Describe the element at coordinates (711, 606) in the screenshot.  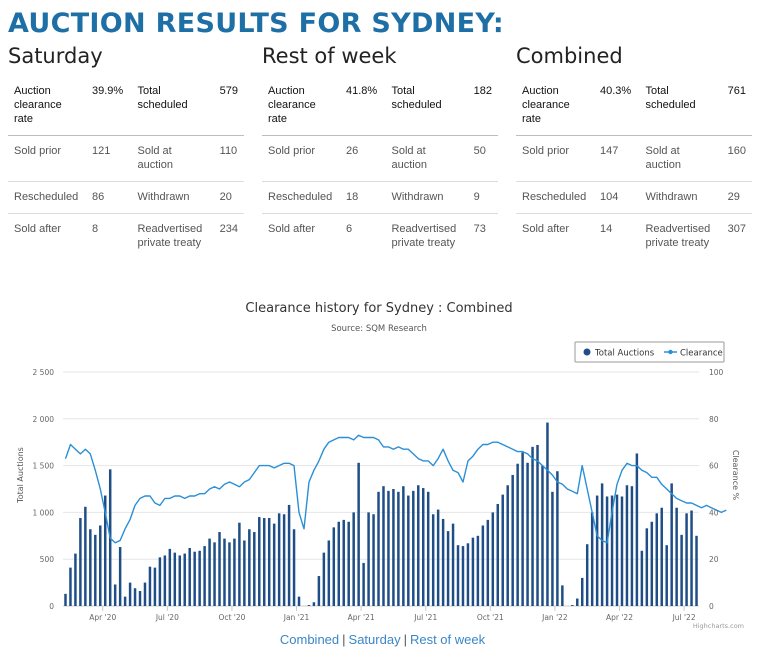
I see `y2-tick-label: 0` at that location.